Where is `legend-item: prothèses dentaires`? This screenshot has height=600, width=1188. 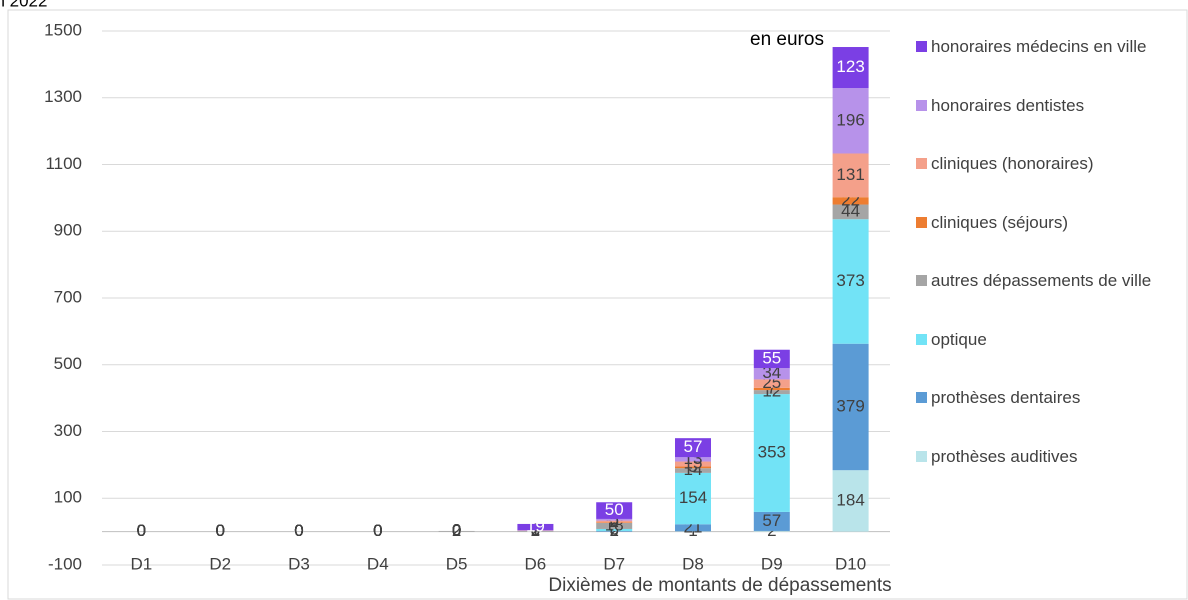 legend-item: prothèses dentaires is located at coordinates (1041, 398).